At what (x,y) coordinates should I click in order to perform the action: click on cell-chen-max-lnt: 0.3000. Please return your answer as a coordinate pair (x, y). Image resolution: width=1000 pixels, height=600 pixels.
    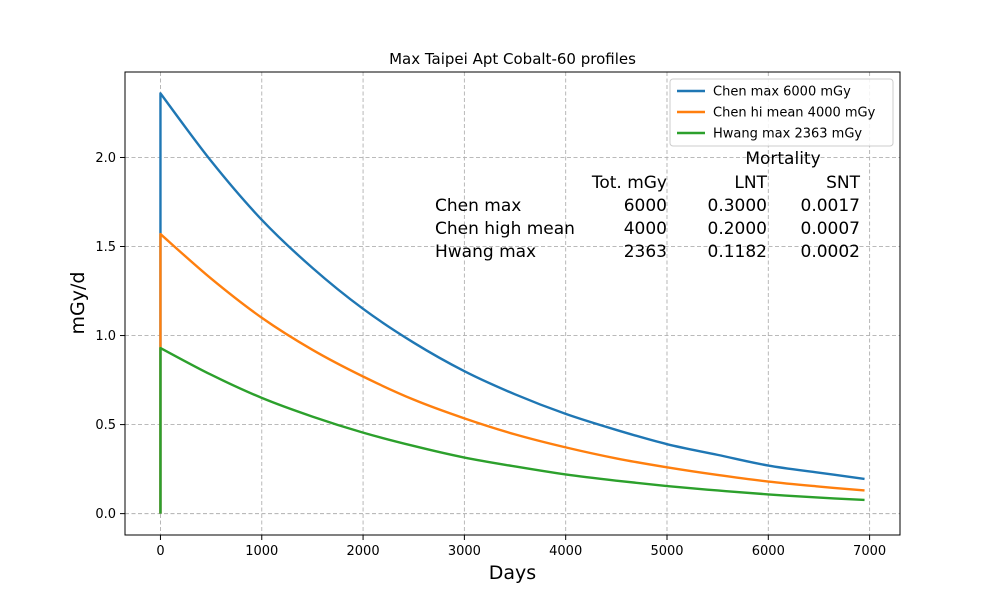
    Looking at the image, I should click on (737, 206).